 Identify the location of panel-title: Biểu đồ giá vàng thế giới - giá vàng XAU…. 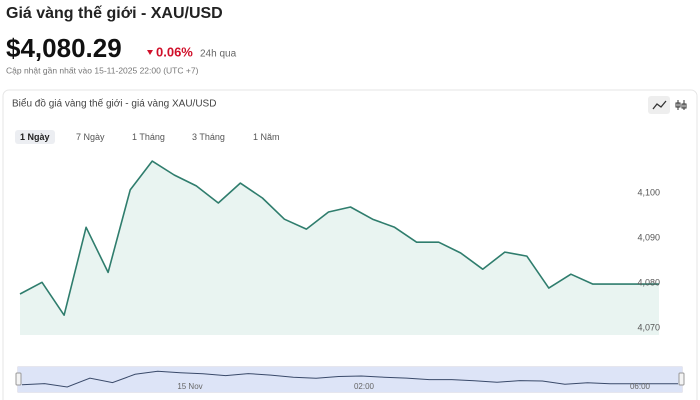
(114, 104).